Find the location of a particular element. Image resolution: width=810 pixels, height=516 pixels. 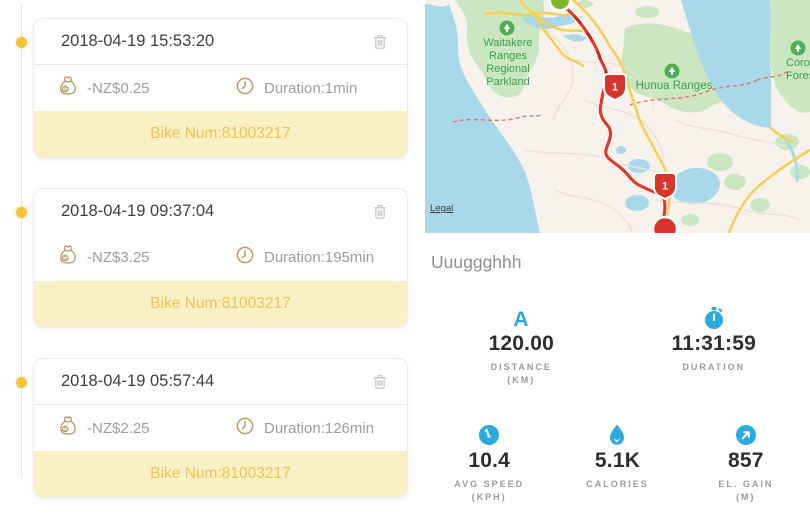

stat-avg-speed: 10.4 AVG SPEED (KPH) is located at coordinates (489, 463).